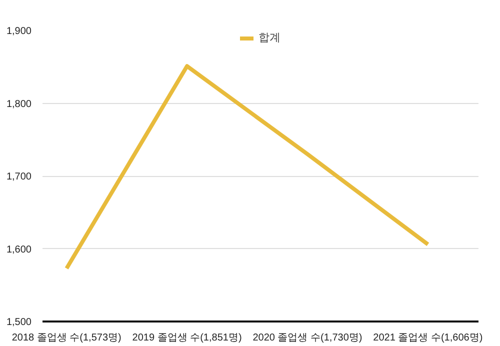  Describe the element at coordinates (19, 177) in the screenshot. I see `y-tick-label: 1,700` at that location.